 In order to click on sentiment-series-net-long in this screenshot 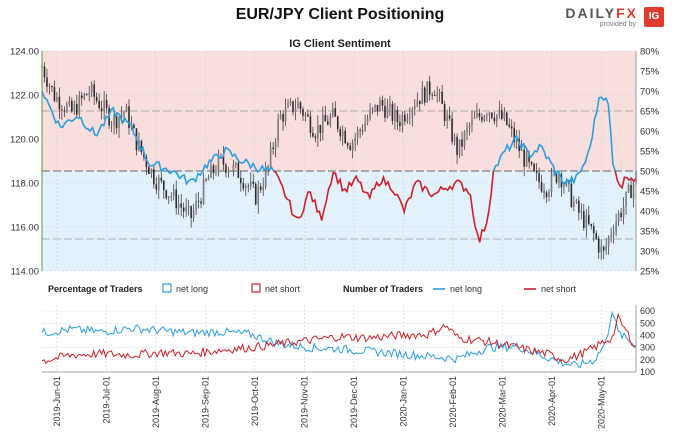, I will do `click(554, 141)`.